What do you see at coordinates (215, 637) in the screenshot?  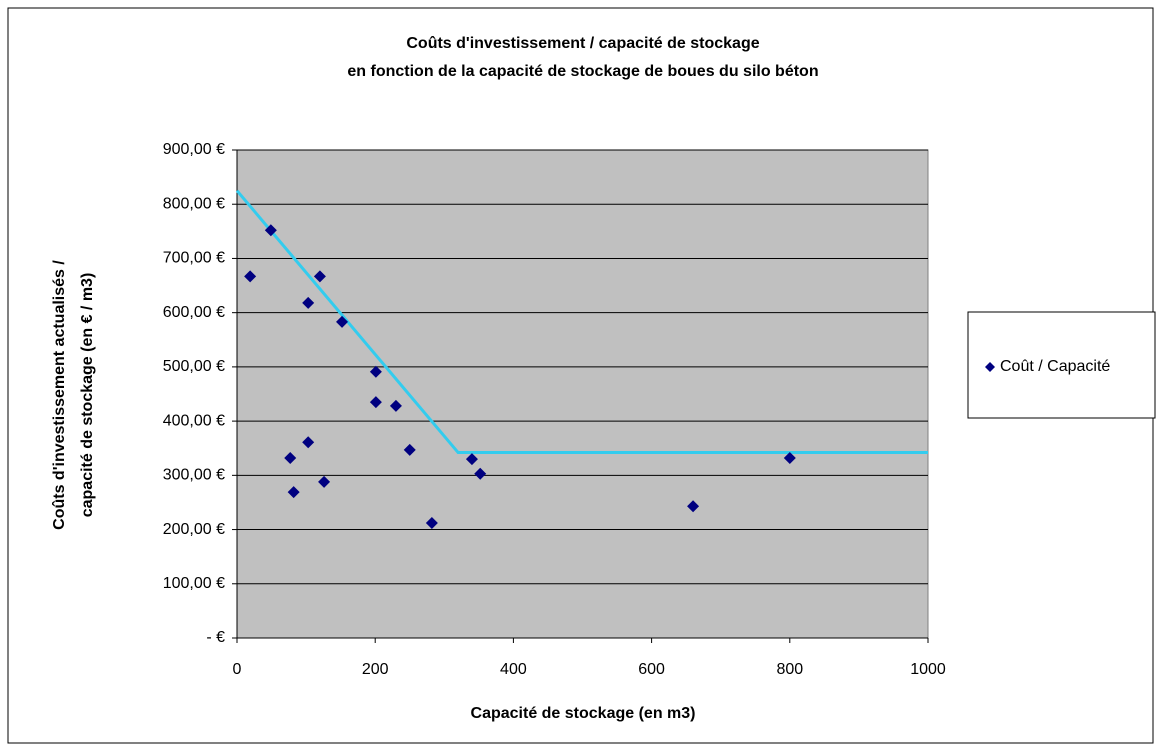 I see `y-tick-label: - €` at bounding box center [215, 637].